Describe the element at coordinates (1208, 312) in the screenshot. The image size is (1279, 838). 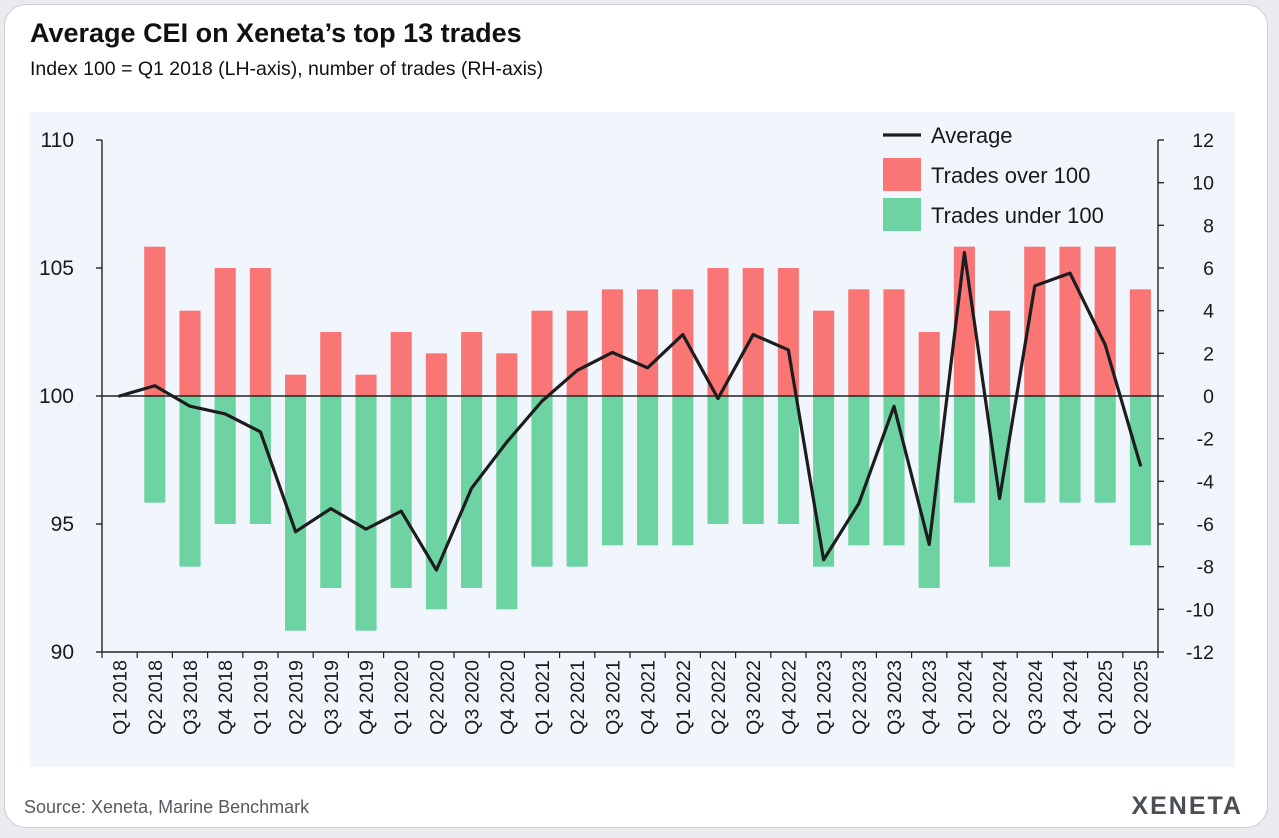
I see `right-axis-tick-label: 4` at that location.